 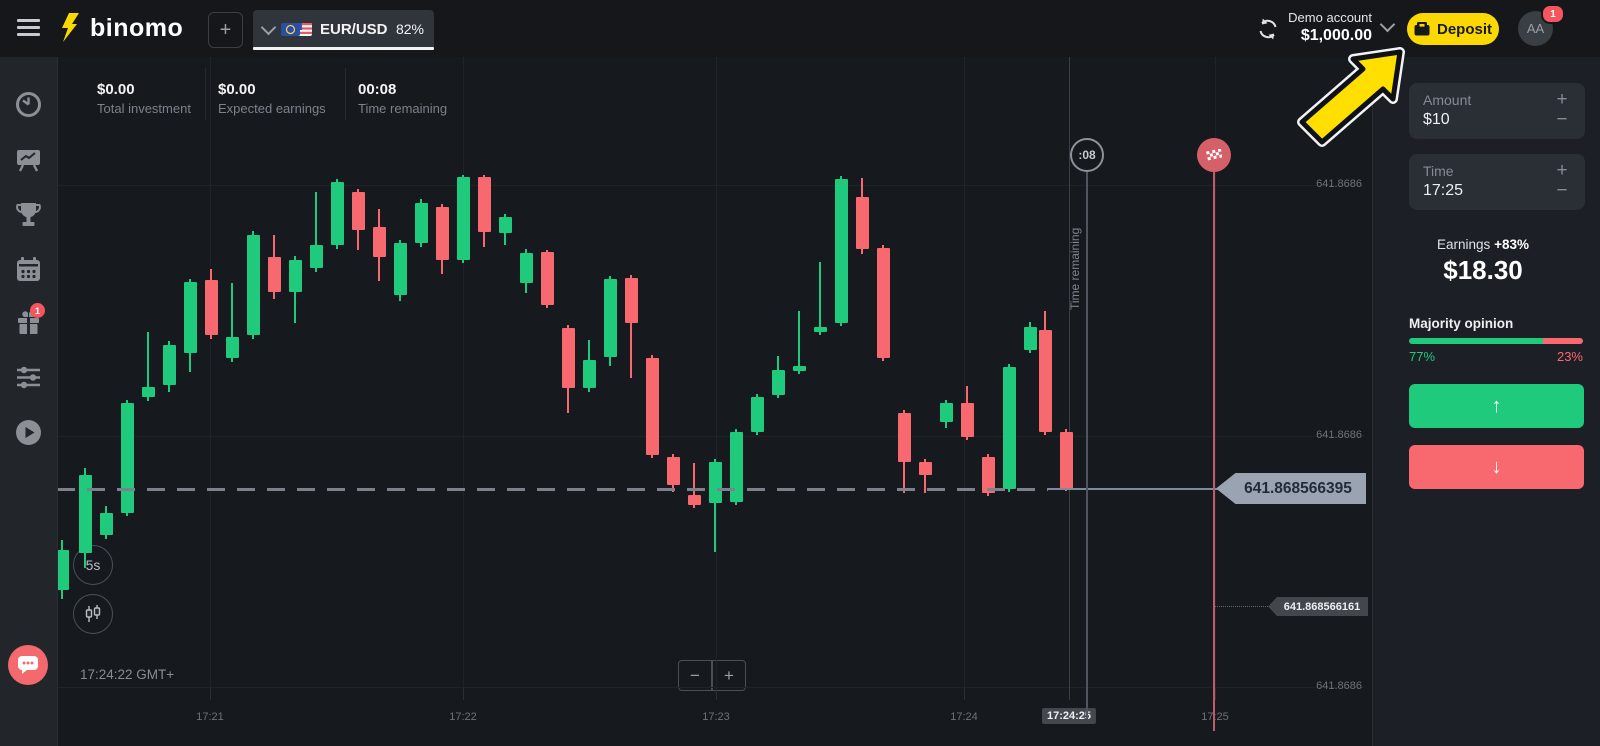 What do you see at coordinates (1069, 378) in the screenshot?
I see `purchase-time-gridline` at bounding box center [1069, 378].